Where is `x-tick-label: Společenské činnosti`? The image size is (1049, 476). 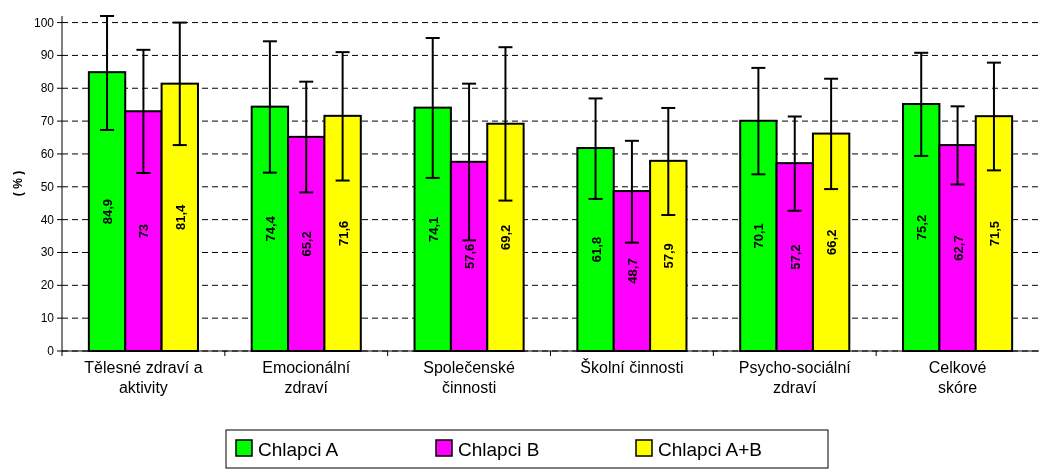
x-tick-label: Společenské činnosti is located at coordinates (469, 377).